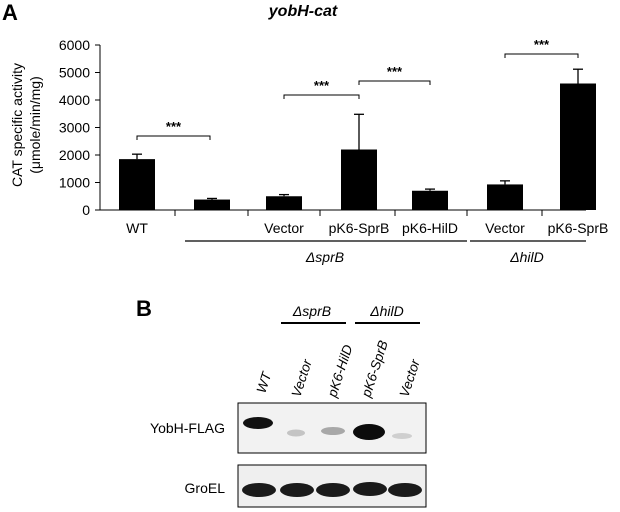 This screenshot has width=620, height=512. Describe the element at coordinates (374, 369) in the screenshot. I see `lane-label-pk6-sprb: pK6-SprB` at that location.